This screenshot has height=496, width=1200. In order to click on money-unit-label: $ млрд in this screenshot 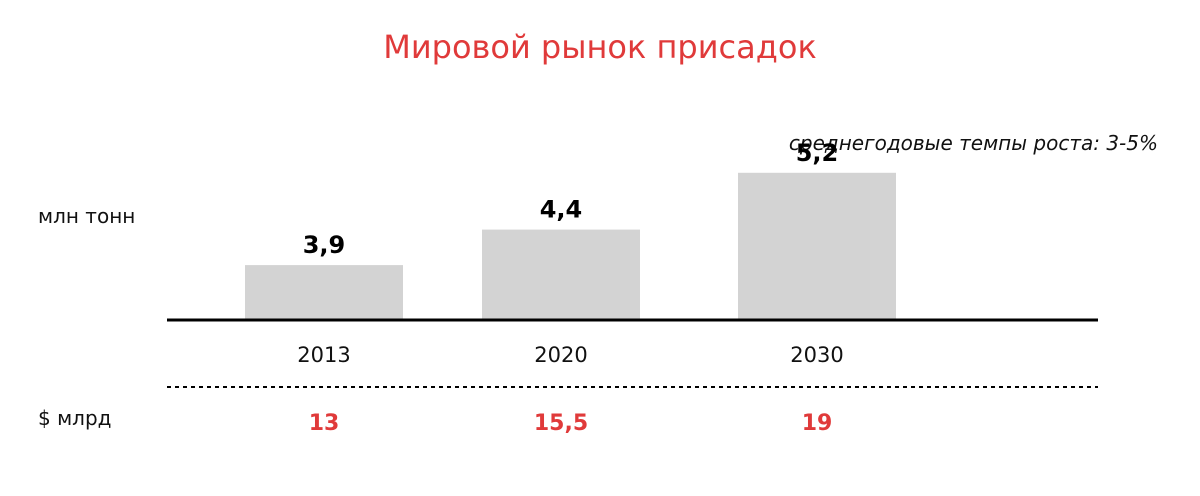, I will do `click(75, 418)`.